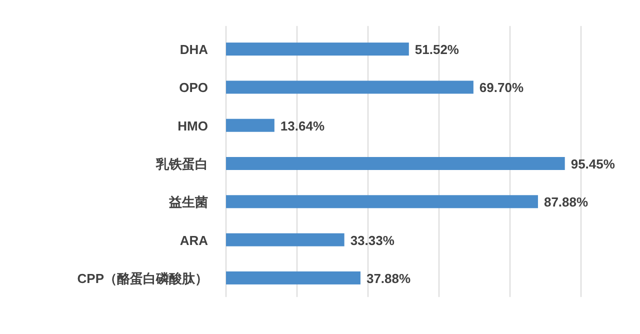  What do you see at coordinates (193, 126) in the screenshot?
I see `y-tick-label: HMO` at bounding box center [193, 126].